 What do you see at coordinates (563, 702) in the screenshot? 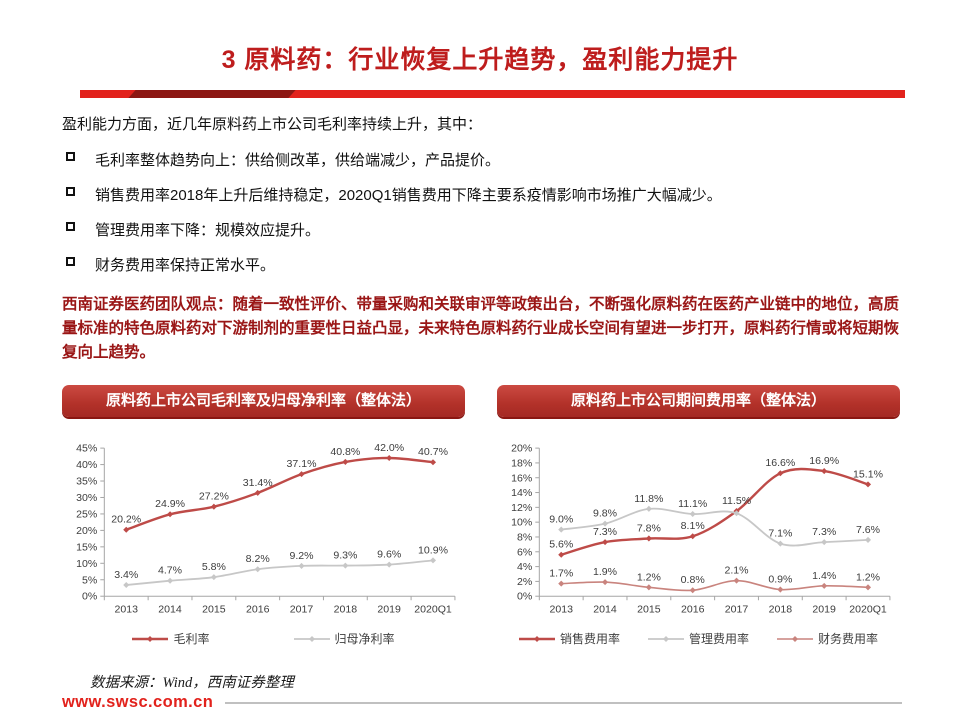
I see `footer-rule` at bounding box center [563, 702].